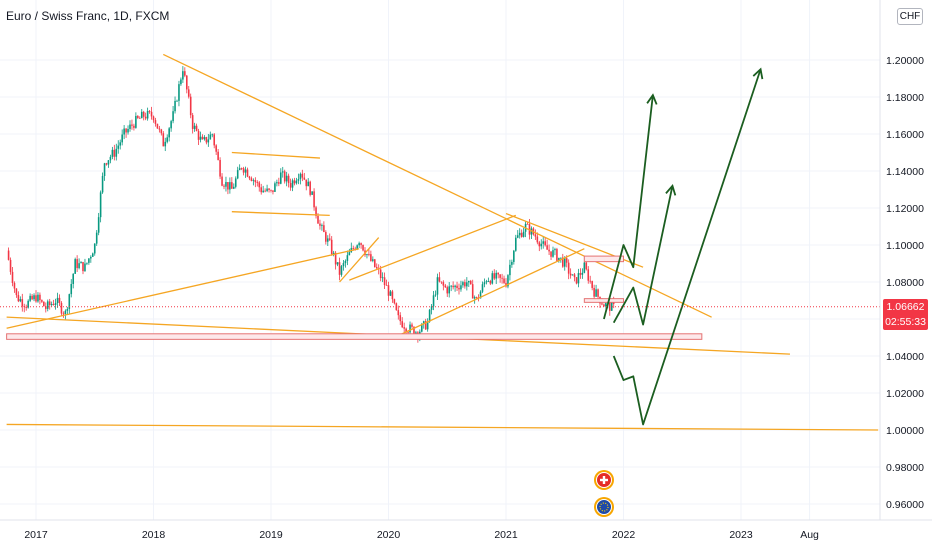 The height and width of the screenshot is (550, 932). I want to click on projection-arrows, so click(683, 246).